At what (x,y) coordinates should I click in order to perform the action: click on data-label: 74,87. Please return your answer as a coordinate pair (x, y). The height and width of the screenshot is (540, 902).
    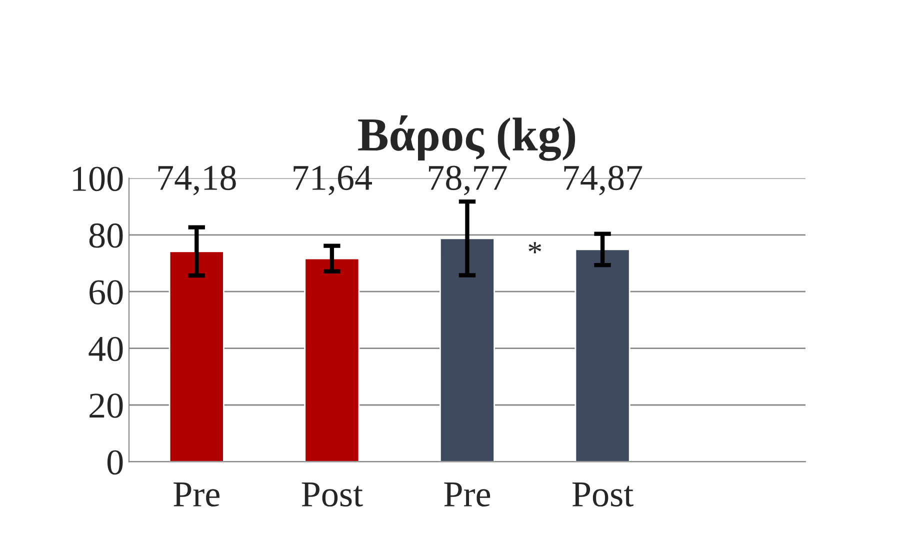
    Looking at the image, I should click on (603, 181).